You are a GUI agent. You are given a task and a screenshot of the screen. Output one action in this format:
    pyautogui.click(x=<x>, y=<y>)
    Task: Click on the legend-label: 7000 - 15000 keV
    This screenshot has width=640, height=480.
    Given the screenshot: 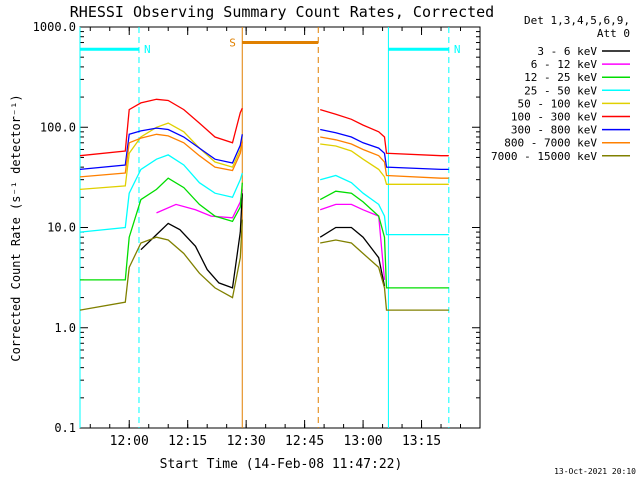 What is the action you would take?
    pyautogui.click(x=544, y=156)
    